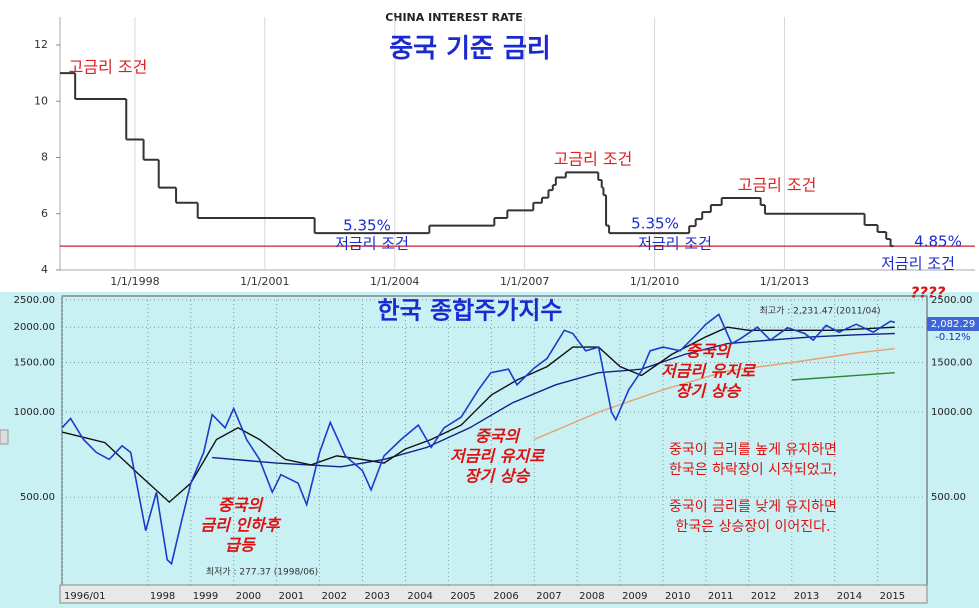 The height and width of the screenshot is (608, 979). Describe the element at coordinates (505, 596) in the screenshot. I see `x-tick-label: 2006` at that location.